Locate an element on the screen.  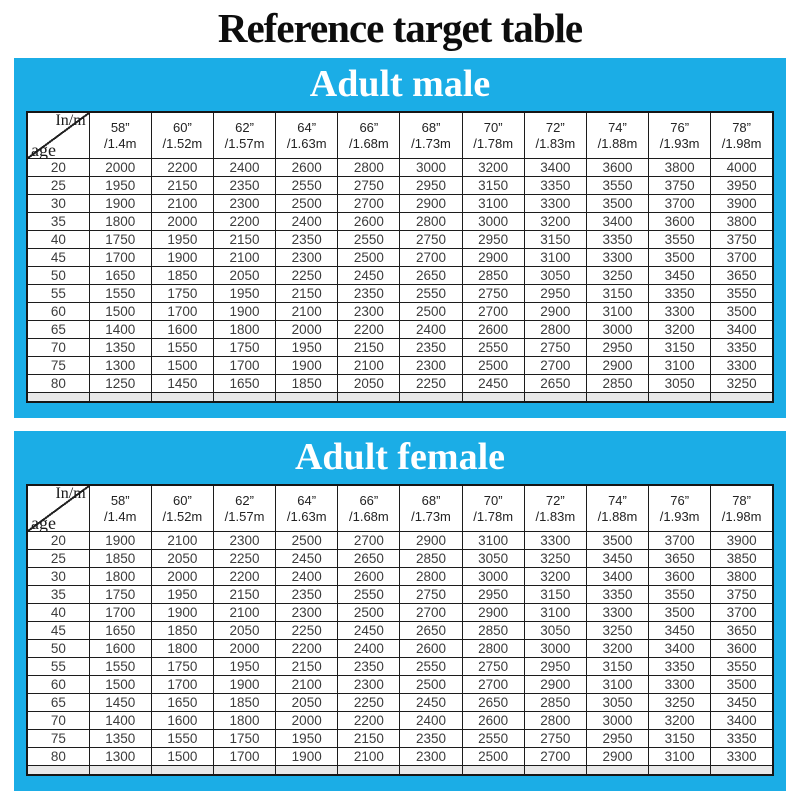
age-cell: 30 is located at coordinates (58, 203).